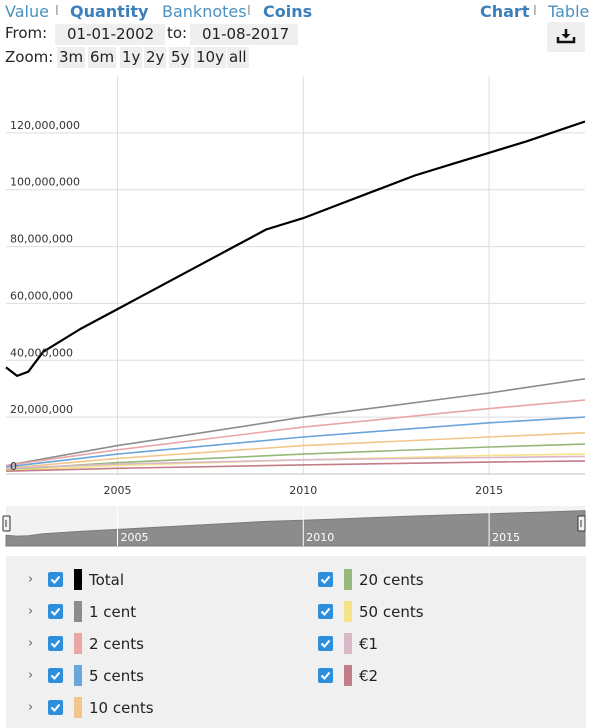 This screenshot has width=591, height=728. I want to click on series-line-10-cents, so click(295, 451).